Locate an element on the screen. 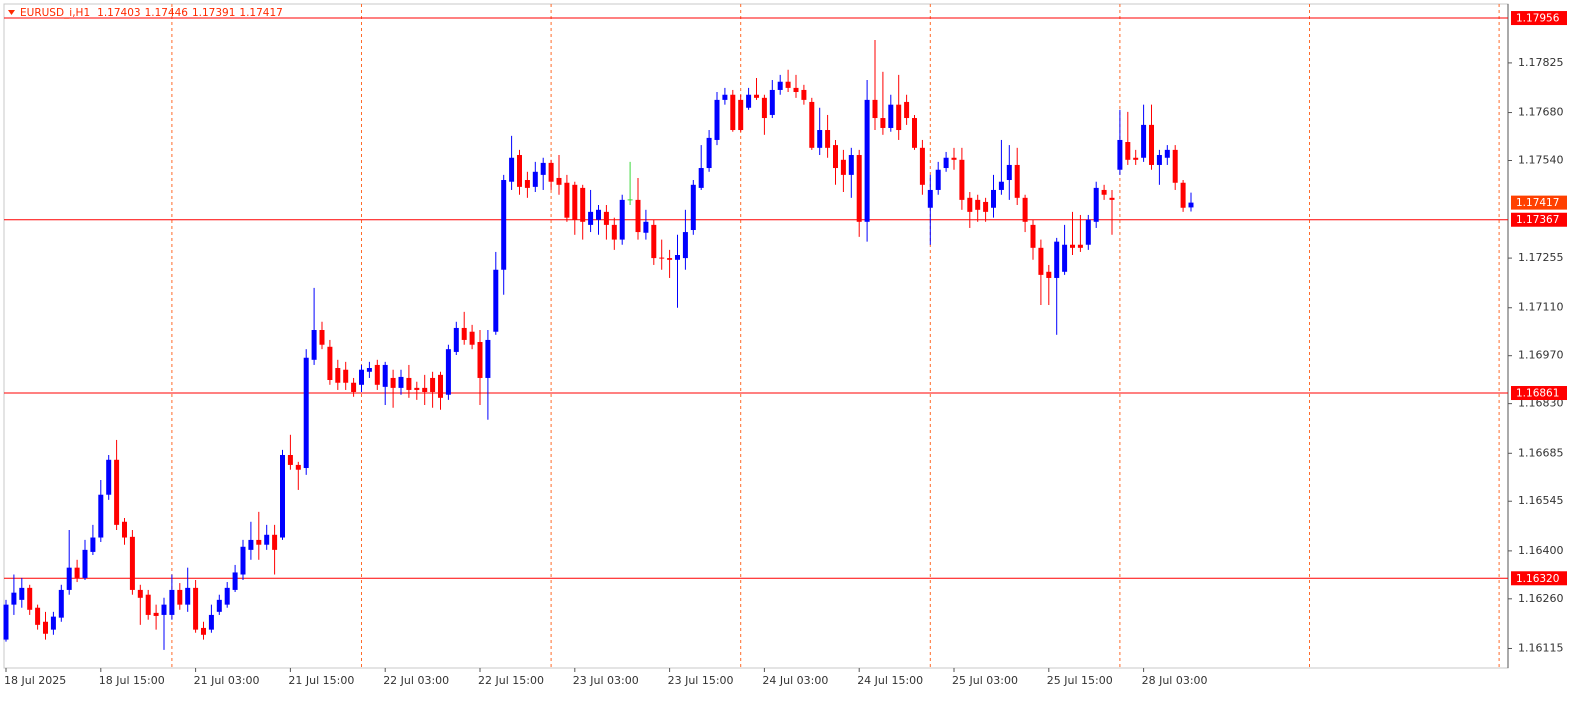 Image resolution: width=1586 pixels, height=703 pixels. level-label: 1.17956 is located at coordinates (1538, 19).